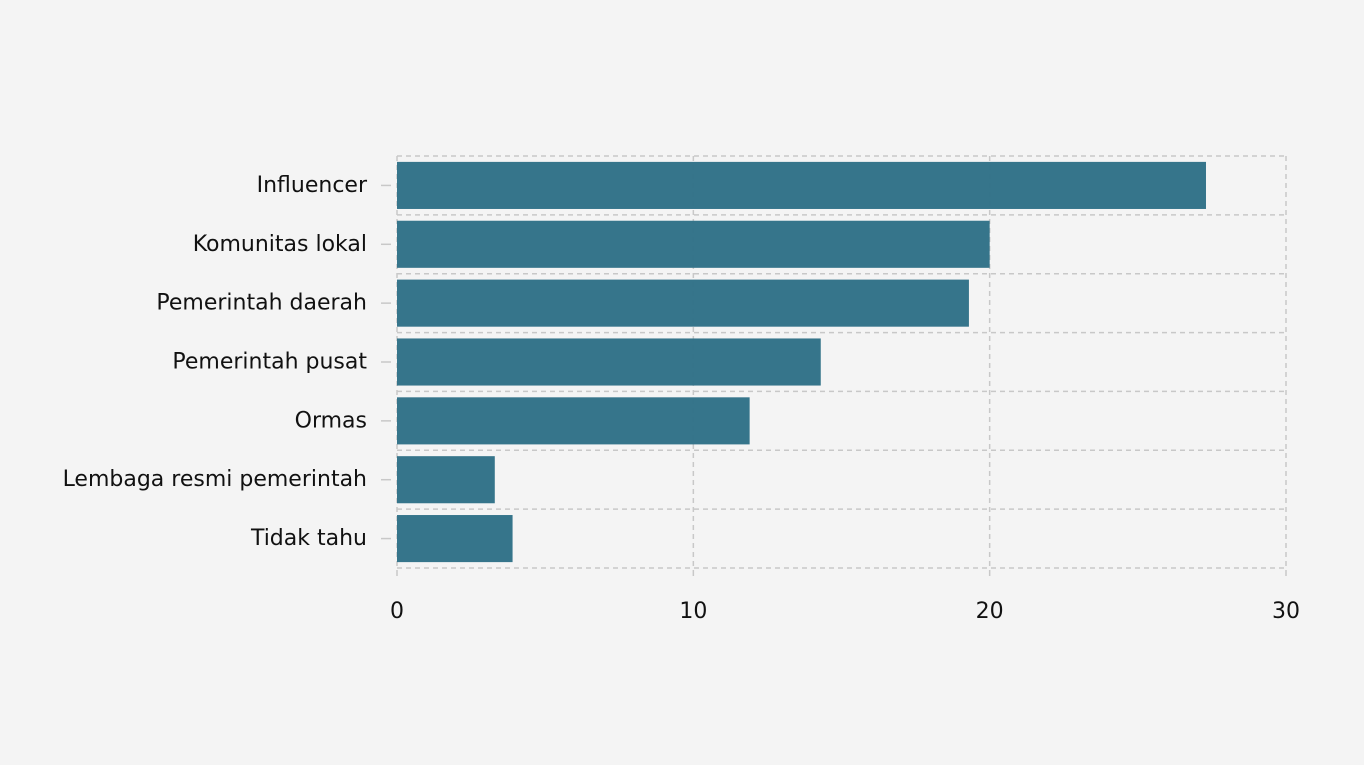  What do you see at coordinates (308, 538) in the screenshot?
I see `category-label: Tidak tahu` at bounding box center [308, 538].